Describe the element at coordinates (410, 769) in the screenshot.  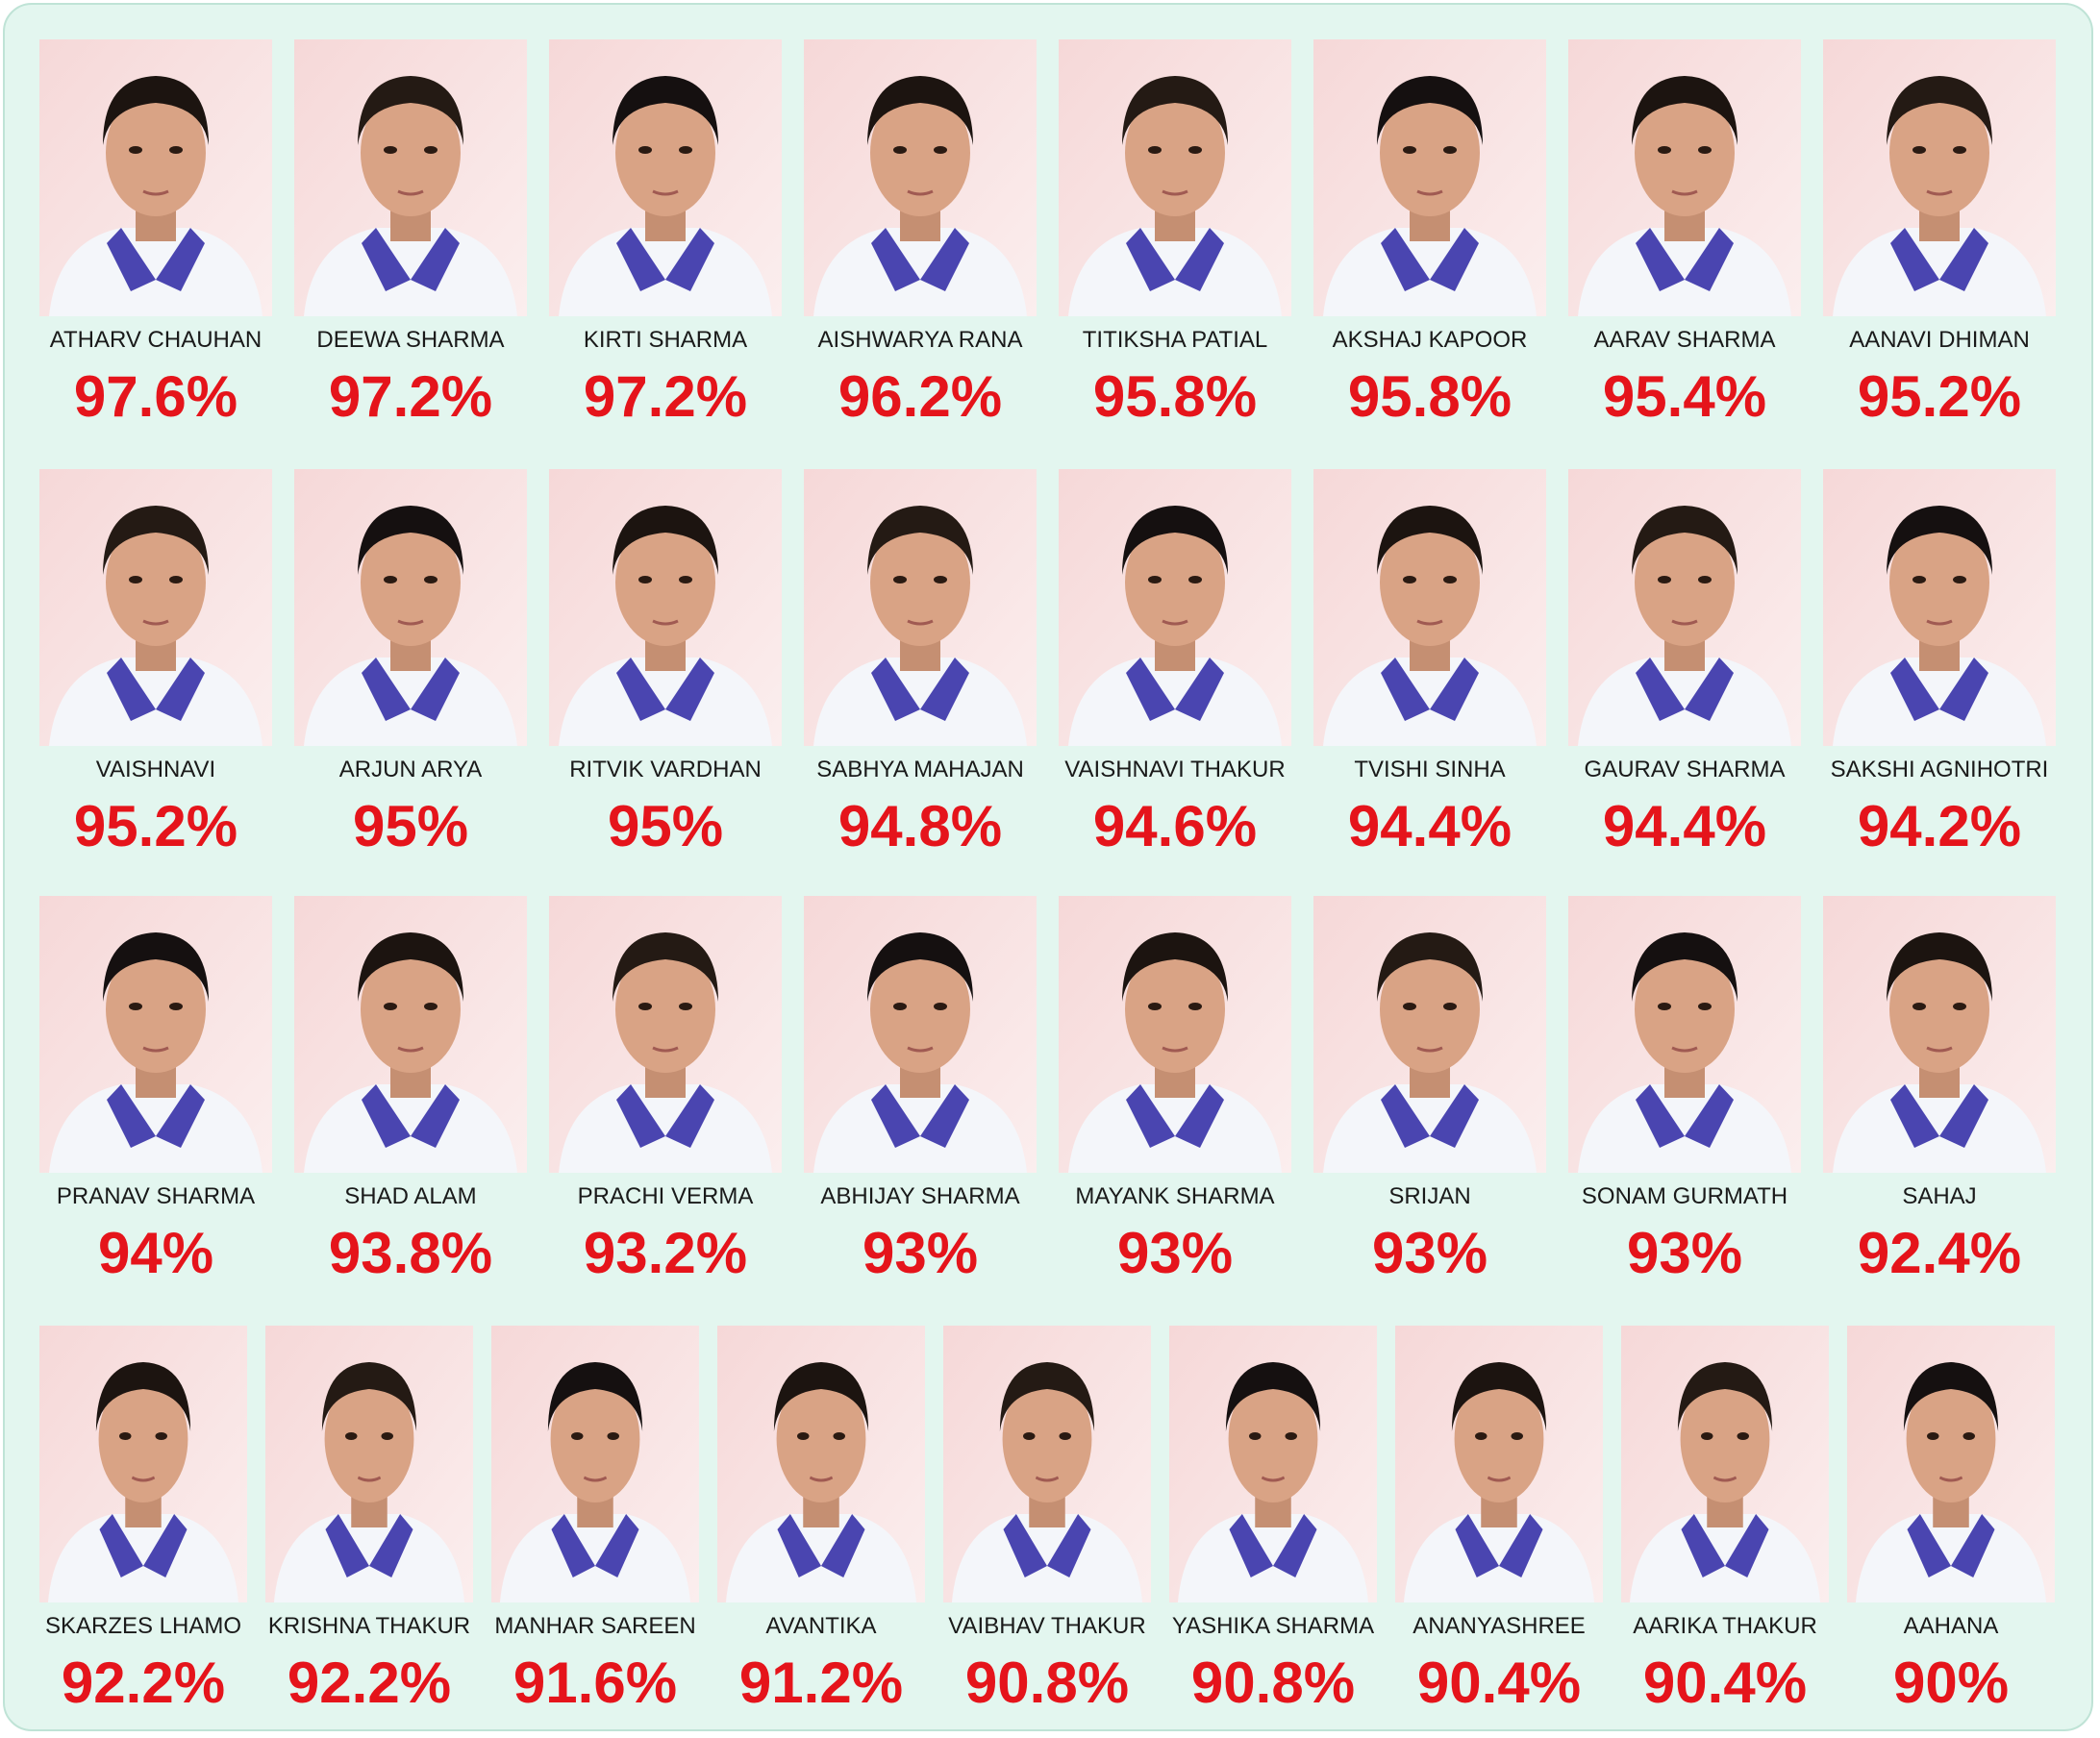
I see `student-name: ARJUN ARYA` at that location.